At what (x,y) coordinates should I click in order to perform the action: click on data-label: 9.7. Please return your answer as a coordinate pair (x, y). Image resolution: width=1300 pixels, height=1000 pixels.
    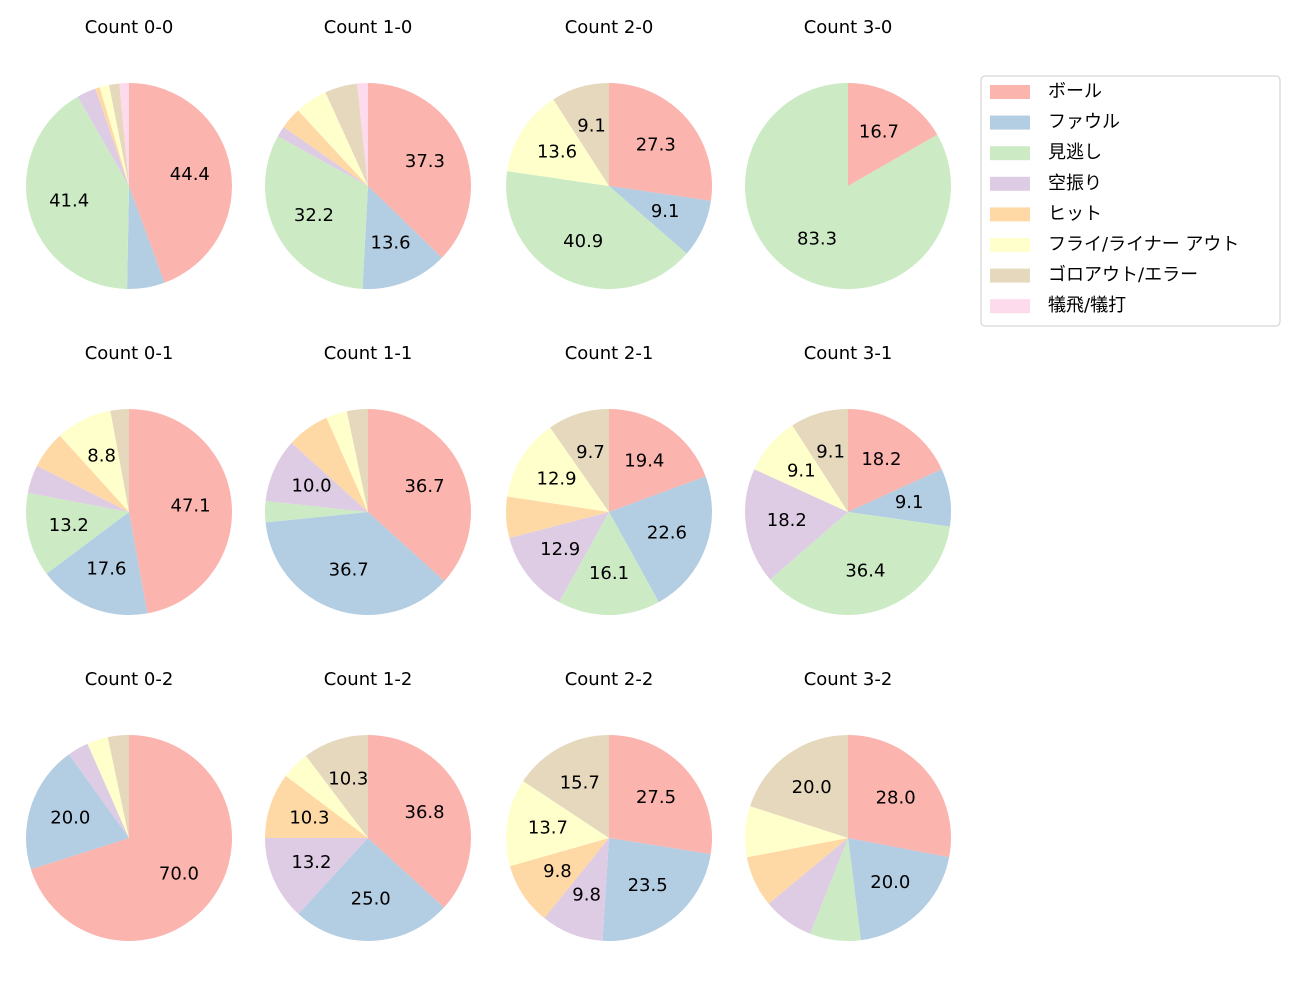
    Looking at the image, I should click on (590, 452).